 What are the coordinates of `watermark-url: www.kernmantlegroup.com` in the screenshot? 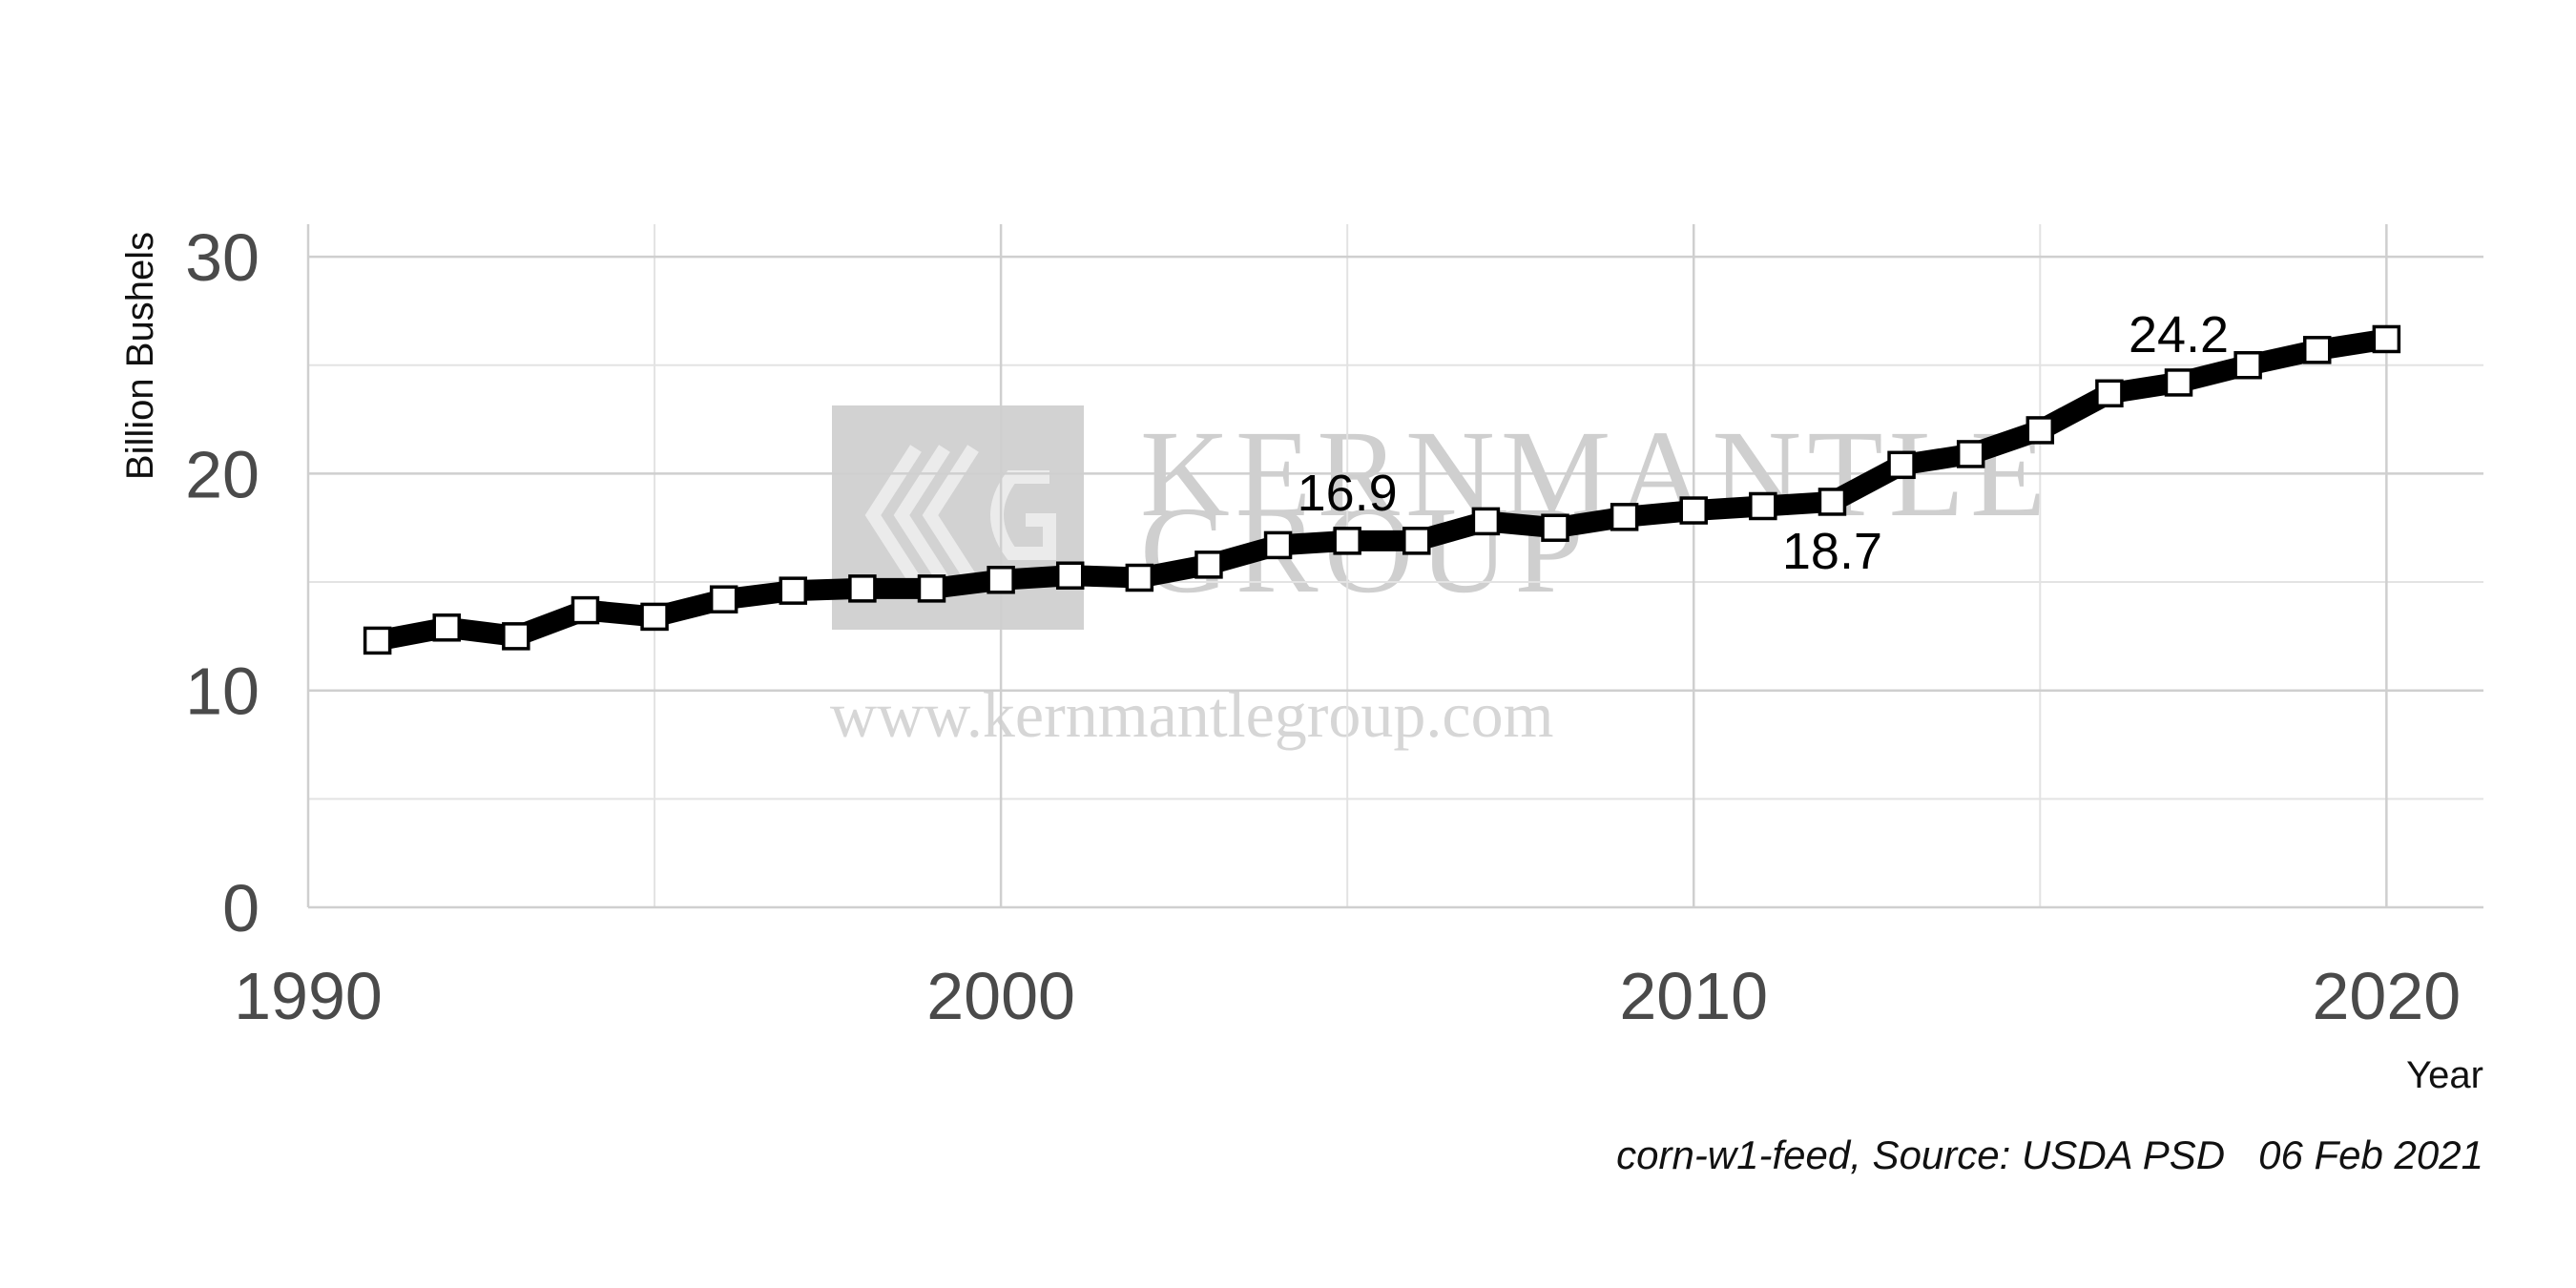 It's located at (1192, 714).